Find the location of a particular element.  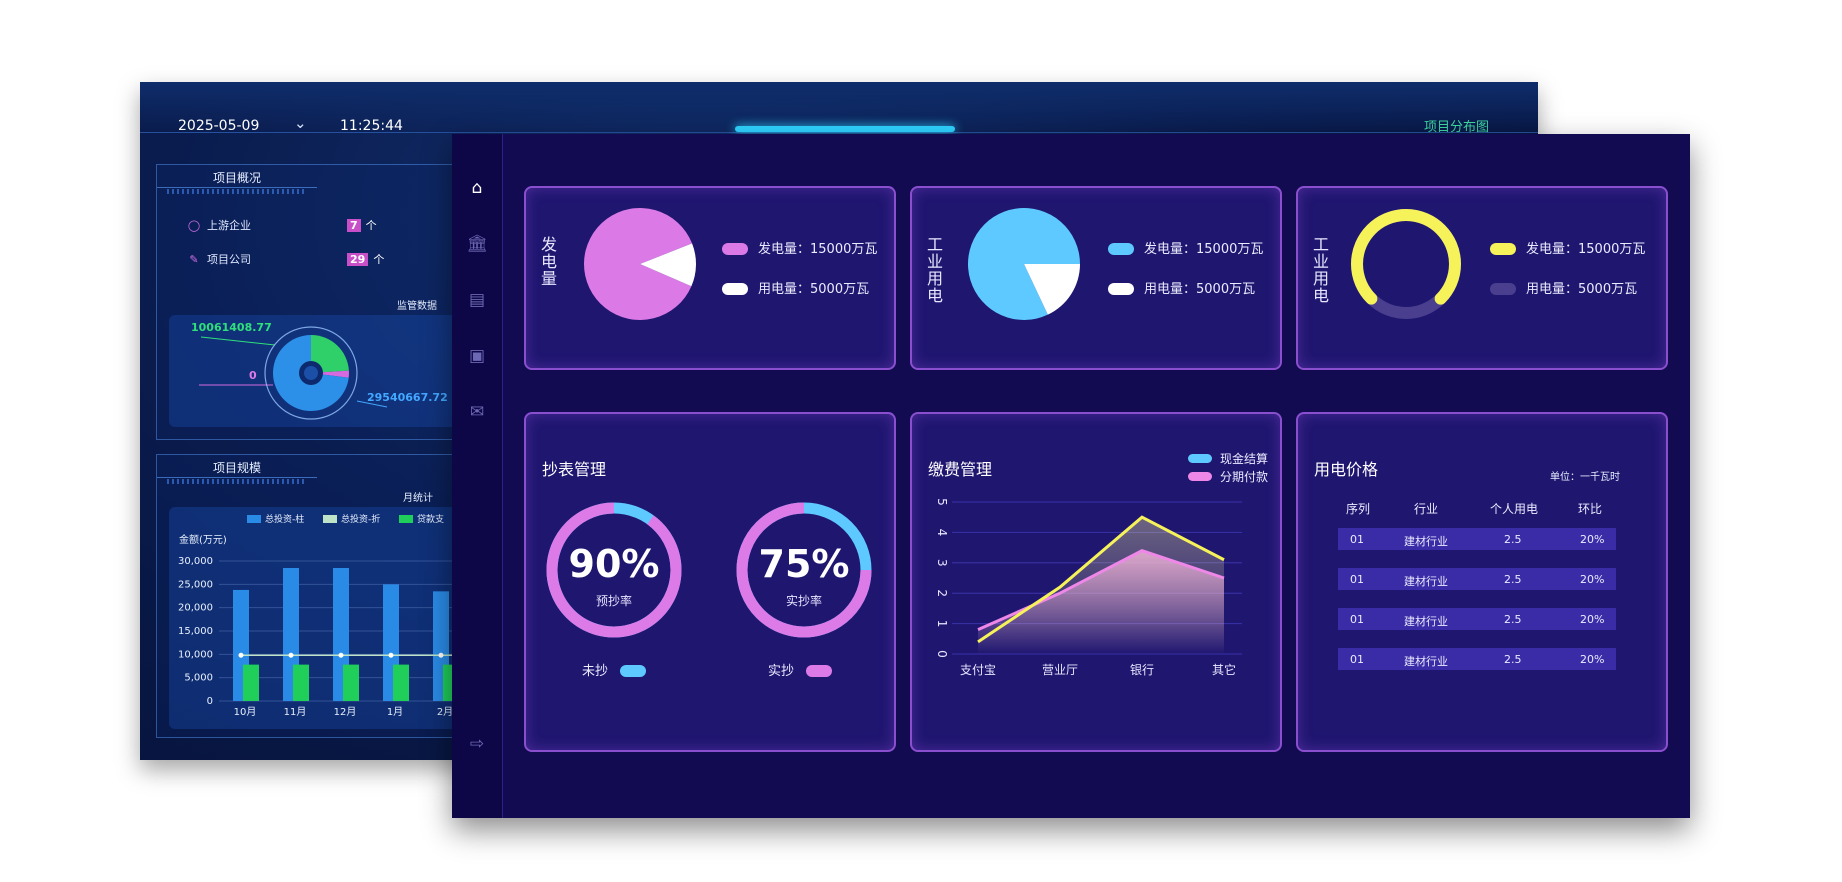

edit-icon: ✎ is located at coordinates (194, 259).